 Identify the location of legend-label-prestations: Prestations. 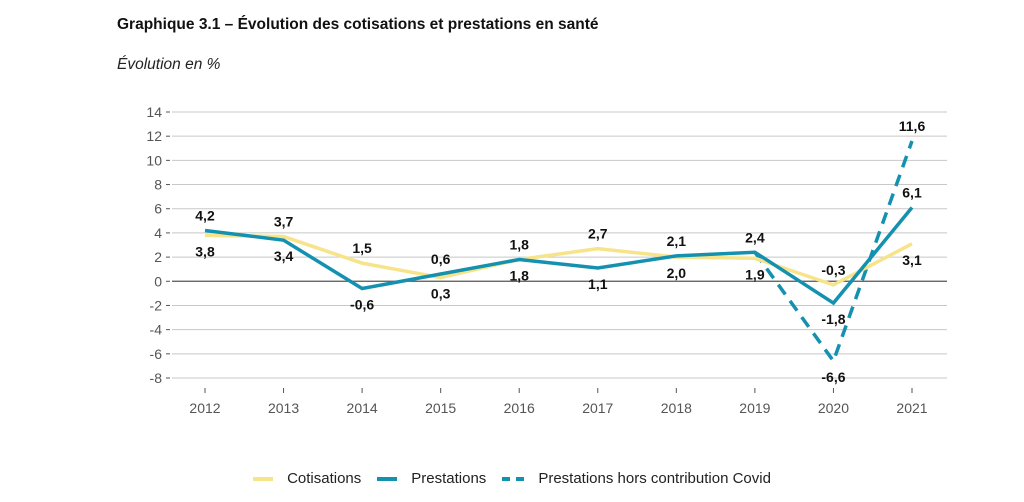
(449, 478).